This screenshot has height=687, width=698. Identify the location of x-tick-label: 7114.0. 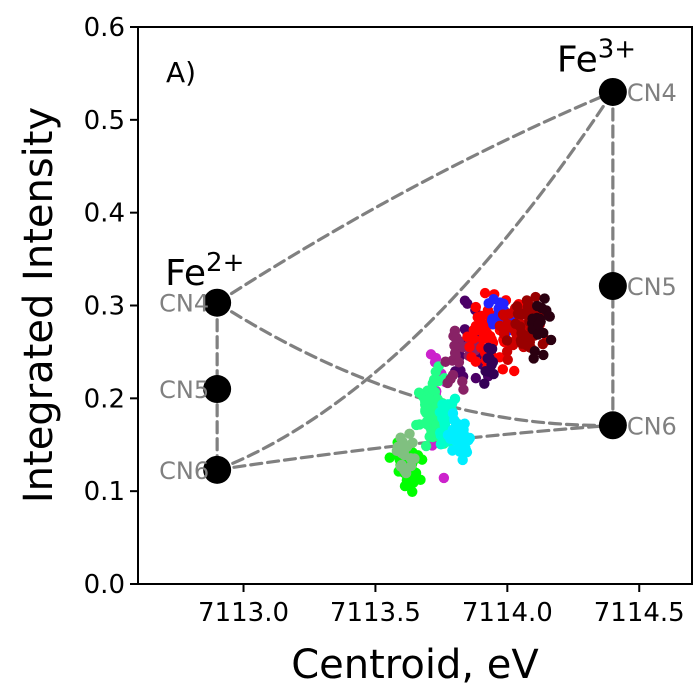
(507, 613).